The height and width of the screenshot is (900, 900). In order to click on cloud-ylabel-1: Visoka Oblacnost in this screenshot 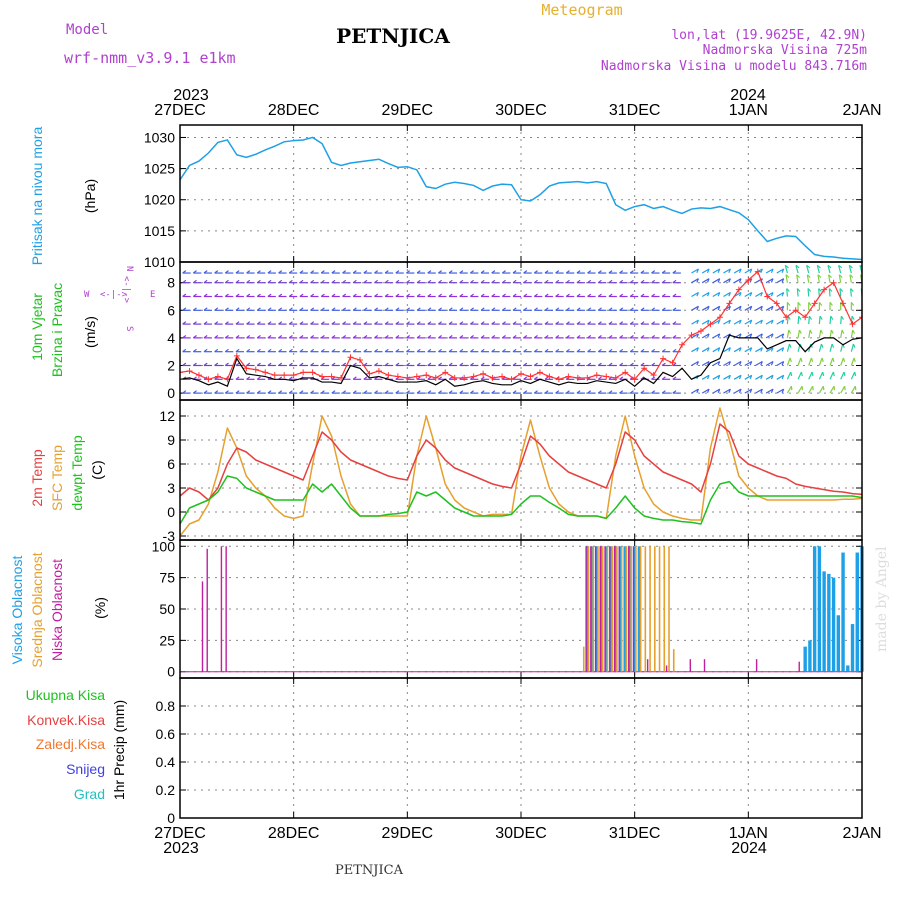, I will do `click(17, 610)`.